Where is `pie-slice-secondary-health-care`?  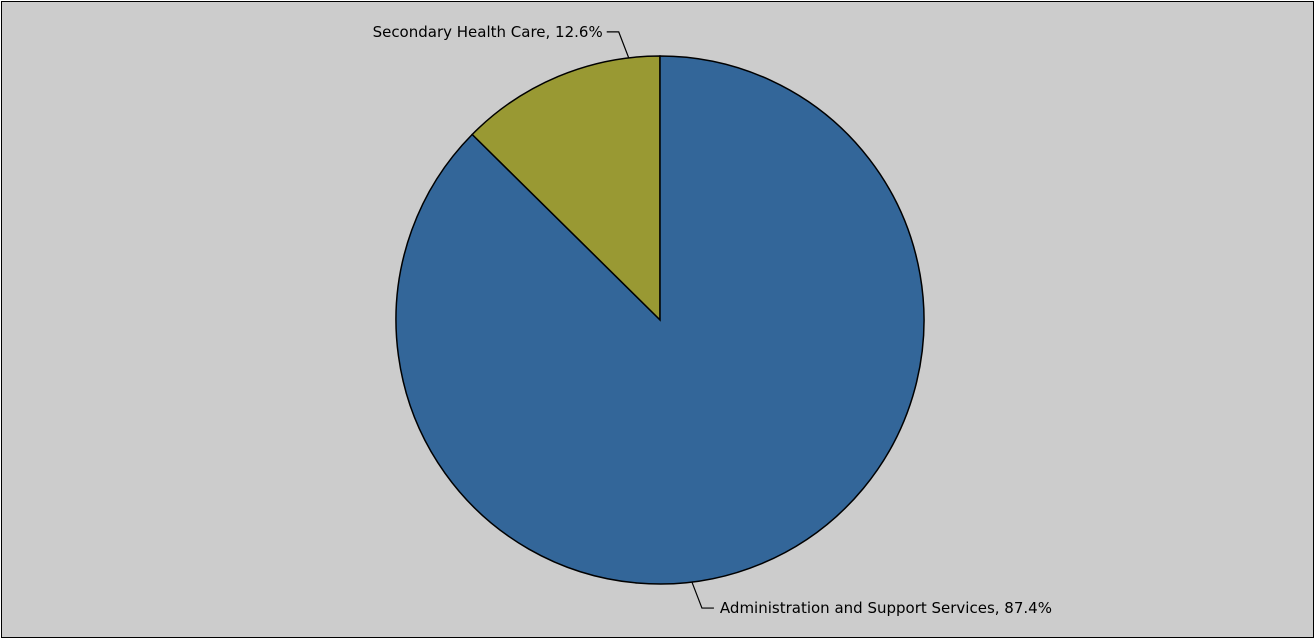
pie-slice-secondary-health-care is located at coordinates (566, 188).